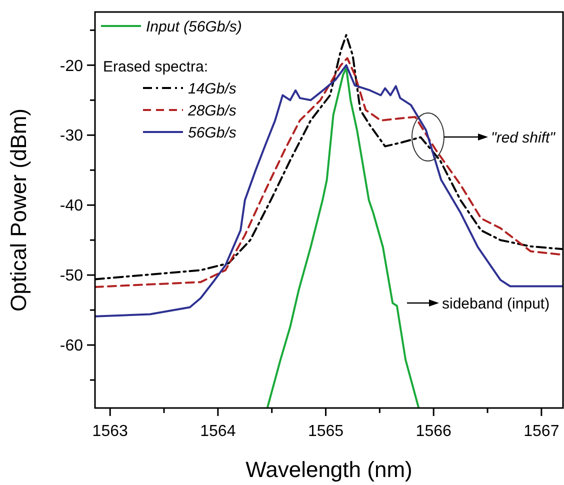 The image size is (564, 485). What do you see at coordinates (218, 431) in the screenshot?
I see `x-tick-label: 1564` at bounding box center [218, 431].